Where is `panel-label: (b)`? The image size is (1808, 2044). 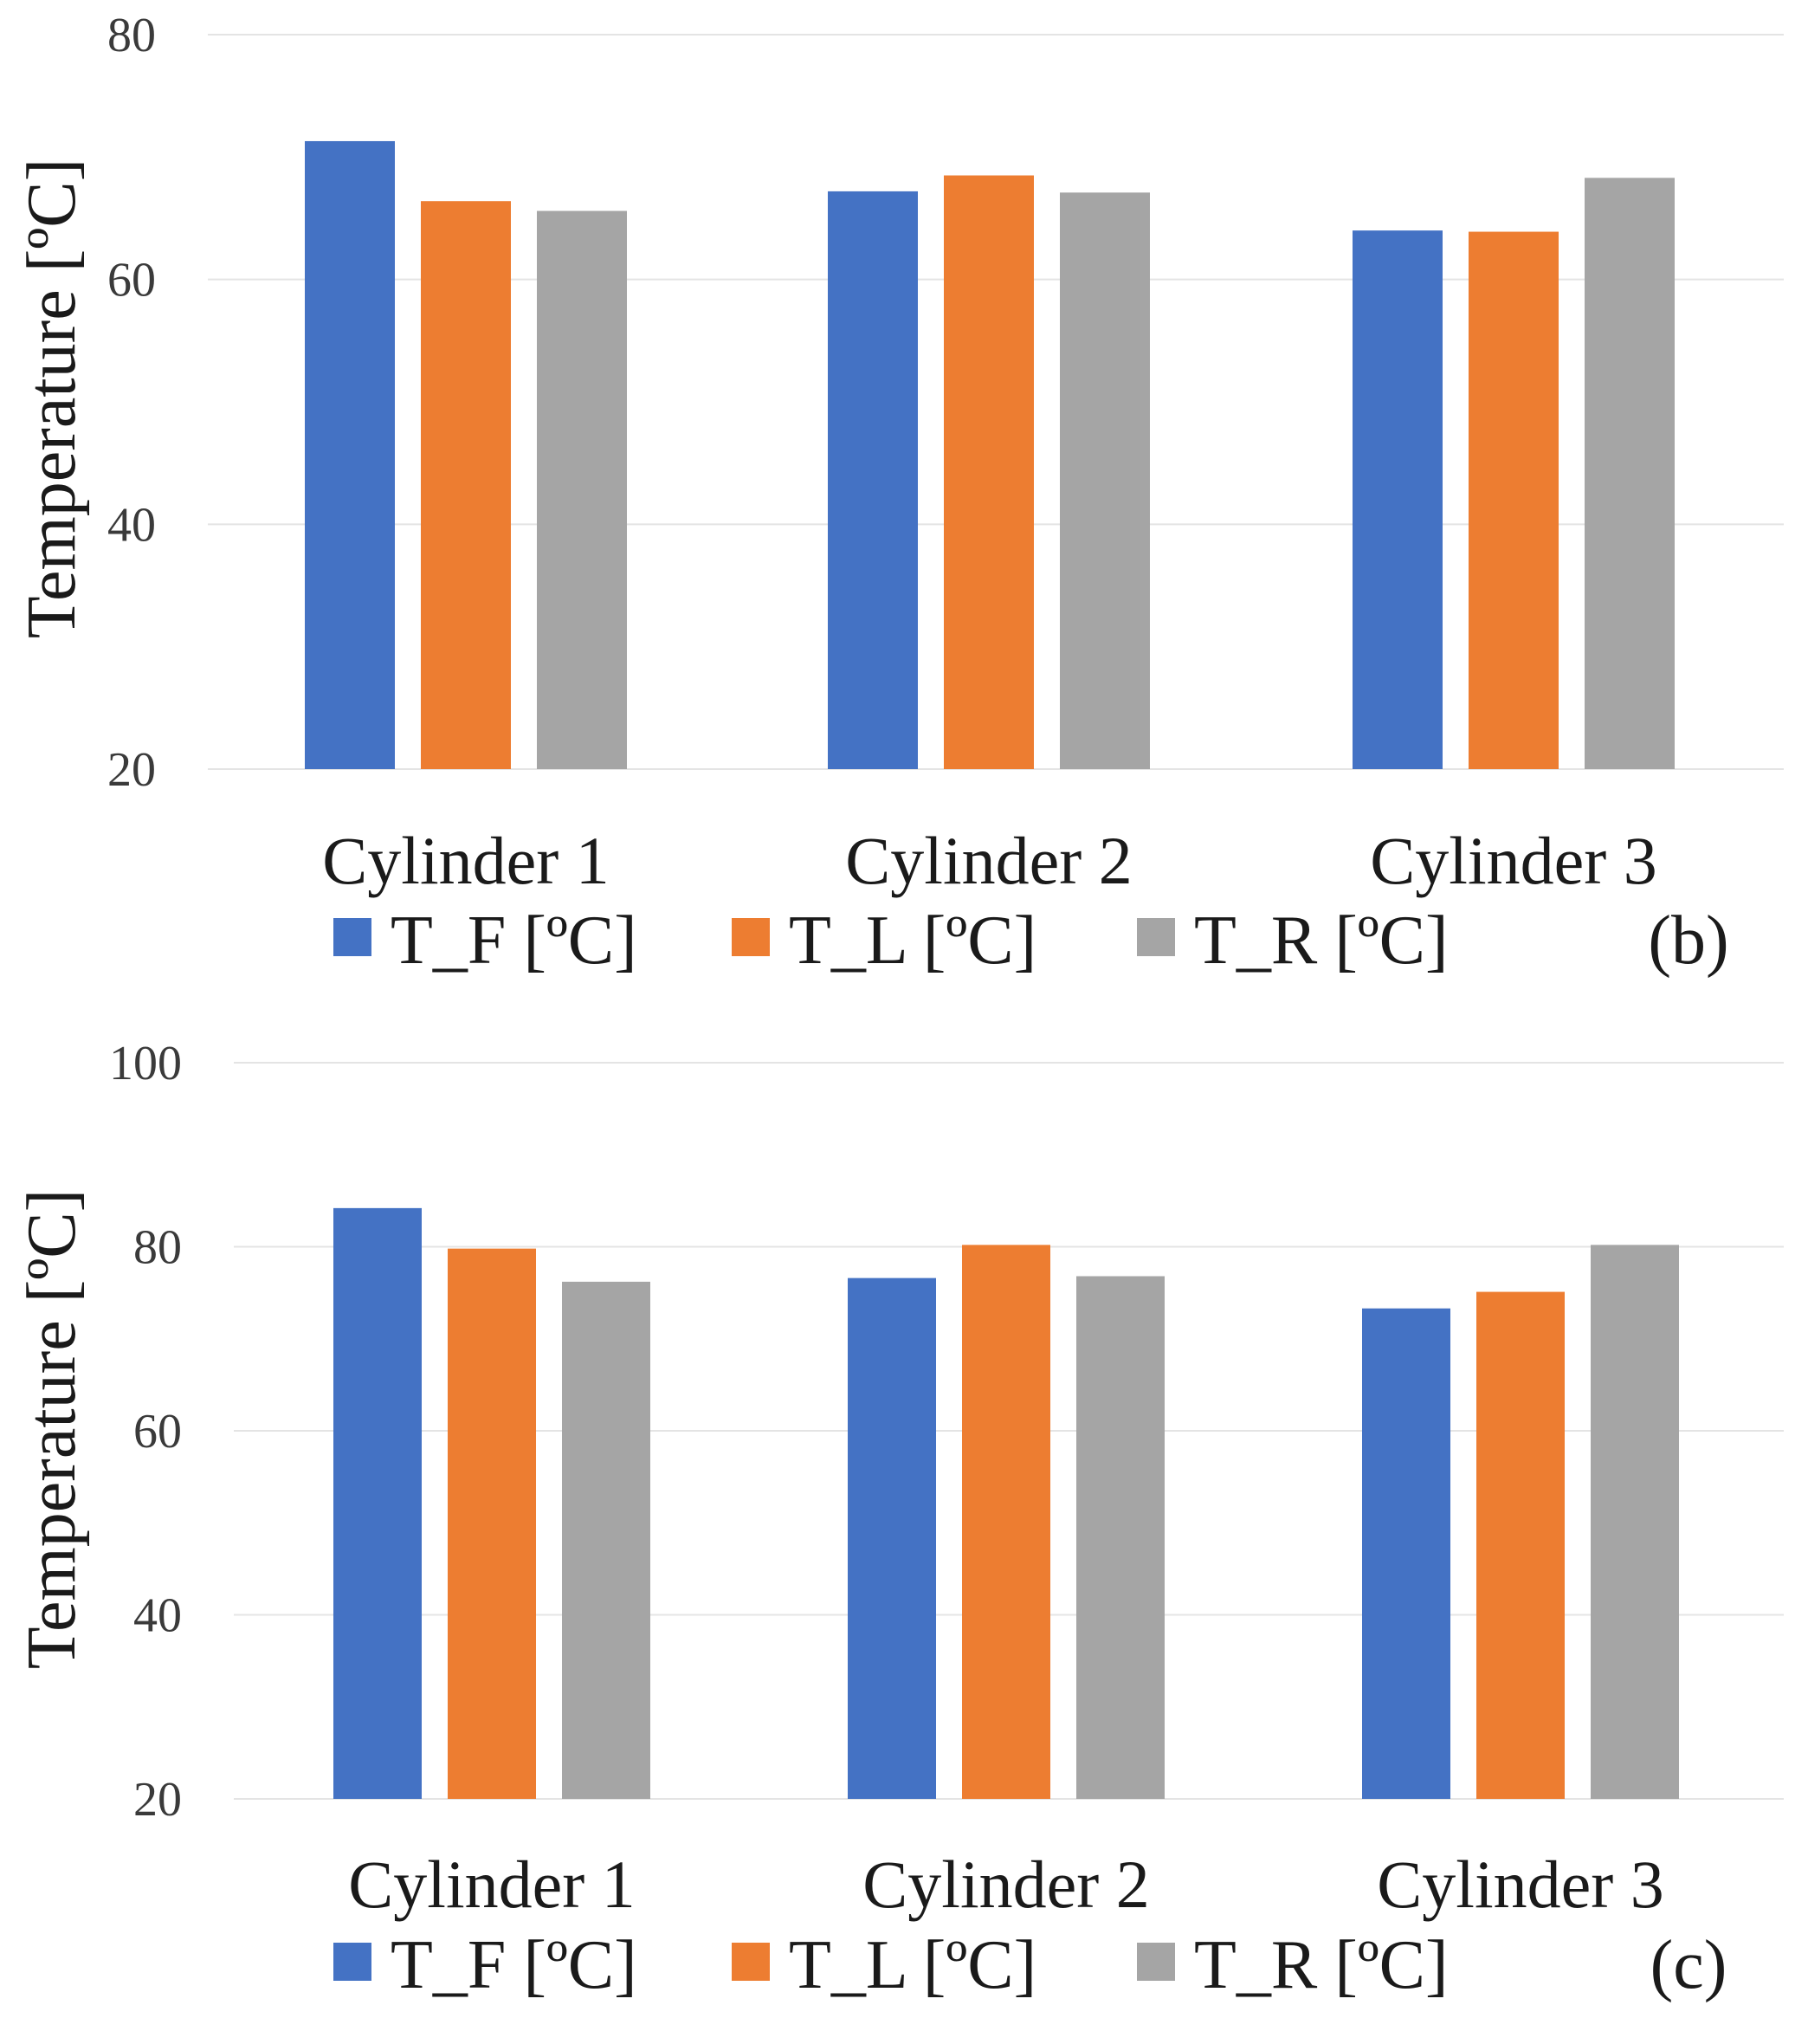
panel-label: (b) is located at coordinates (1688, 941).